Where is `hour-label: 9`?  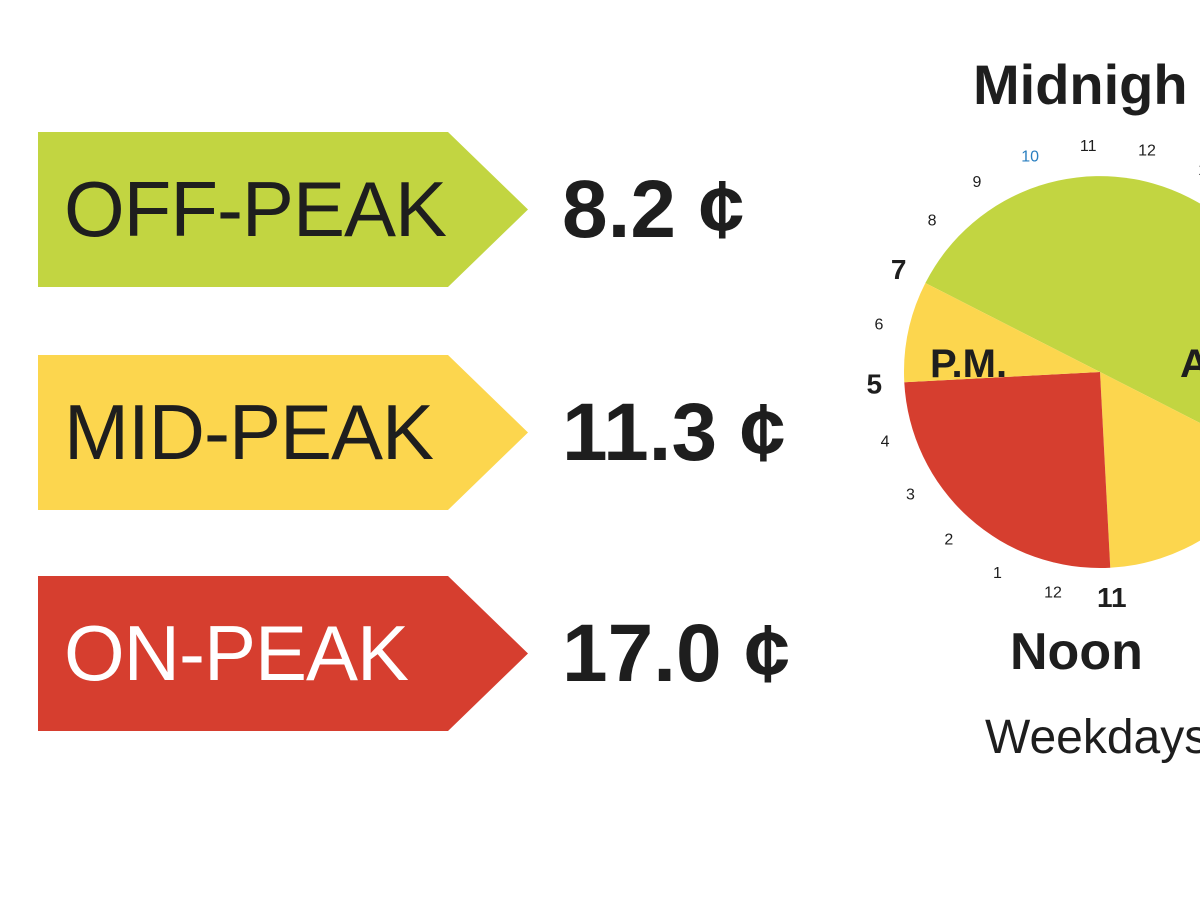 hour-label: 9 is located at coordinates (976, 182).